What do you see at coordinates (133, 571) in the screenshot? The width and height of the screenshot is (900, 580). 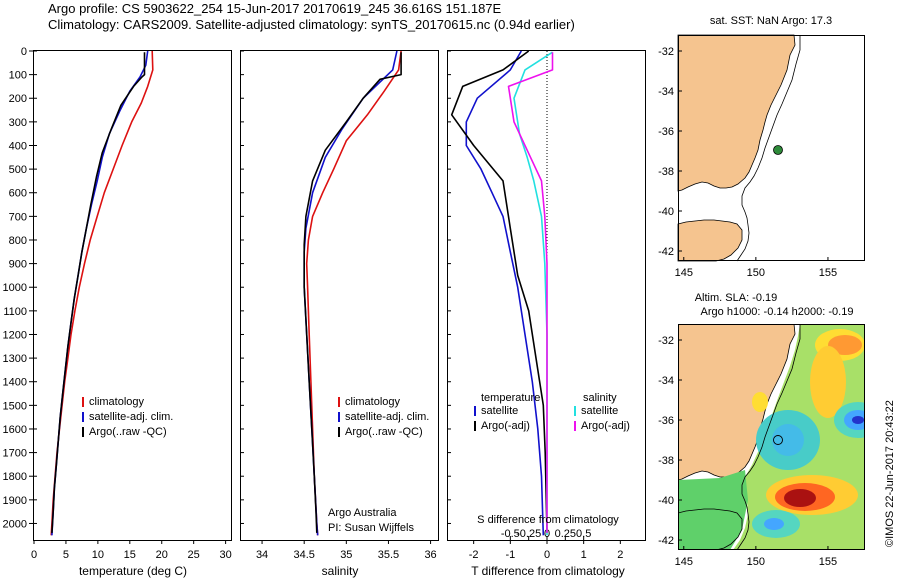 I see `temperature-xlabel: temperature (deg C)` at bounding box center [133, 571].